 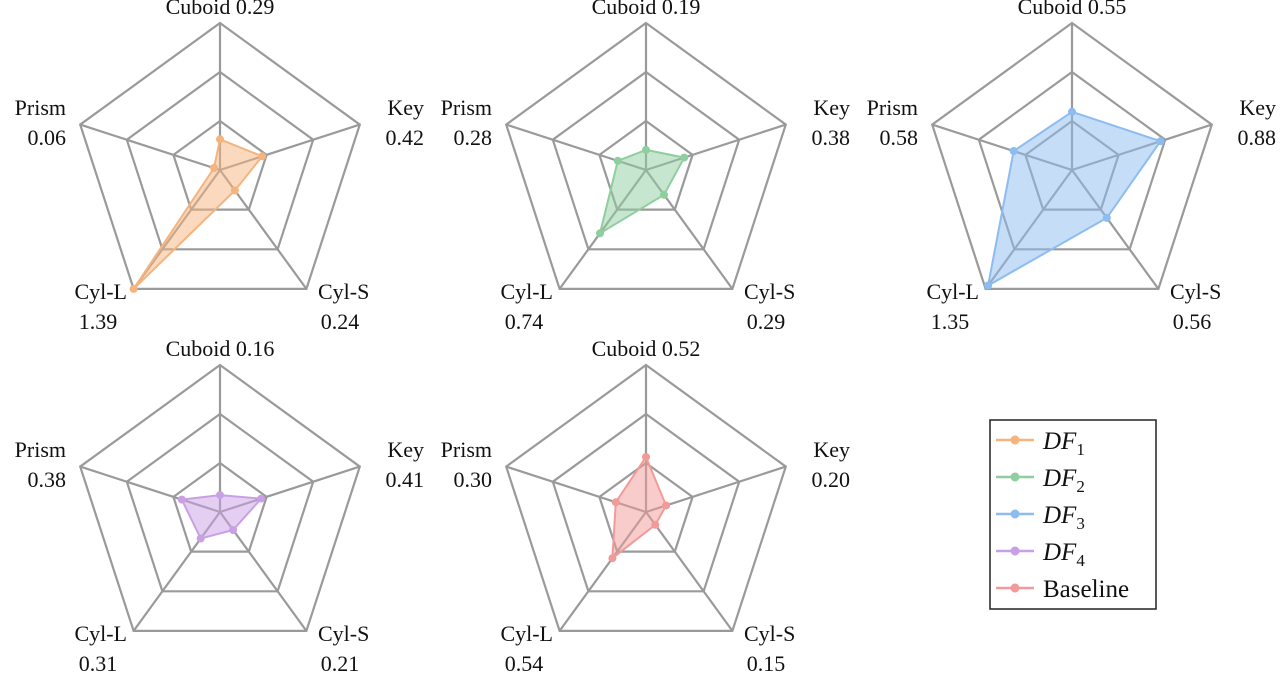 I want to click on axis-value-cyl-s: 0.24, so click(x=340, y=321).